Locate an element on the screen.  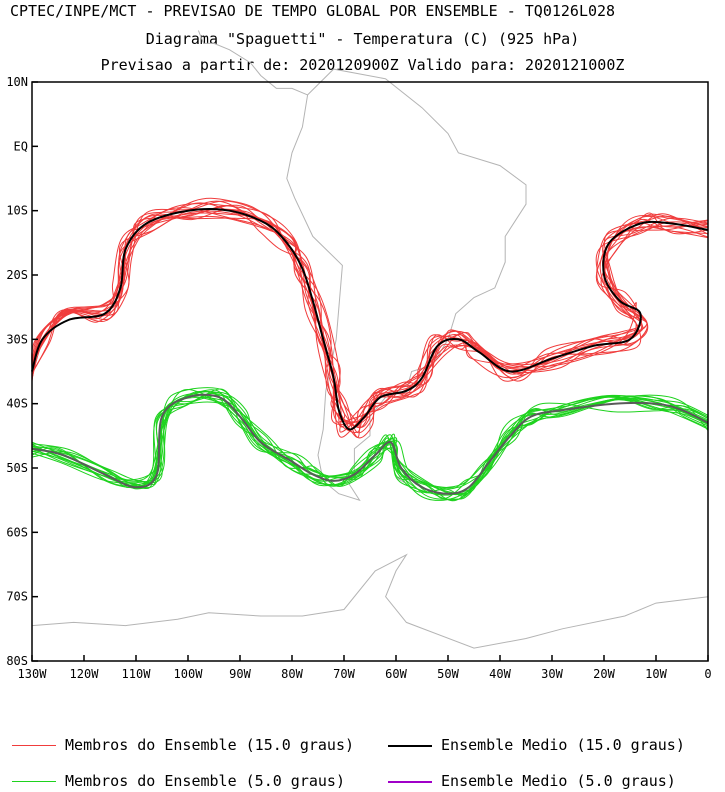
purple-line-swatch is located at coordinates (410, 781).